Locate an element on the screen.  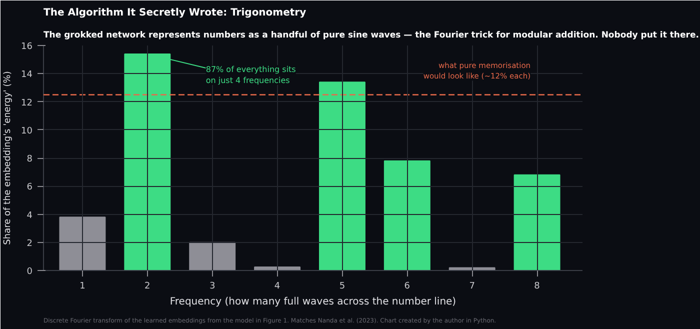
y-axis-title: Share of the embedding's 'energy' (%) is located at coordinates (8, 158).